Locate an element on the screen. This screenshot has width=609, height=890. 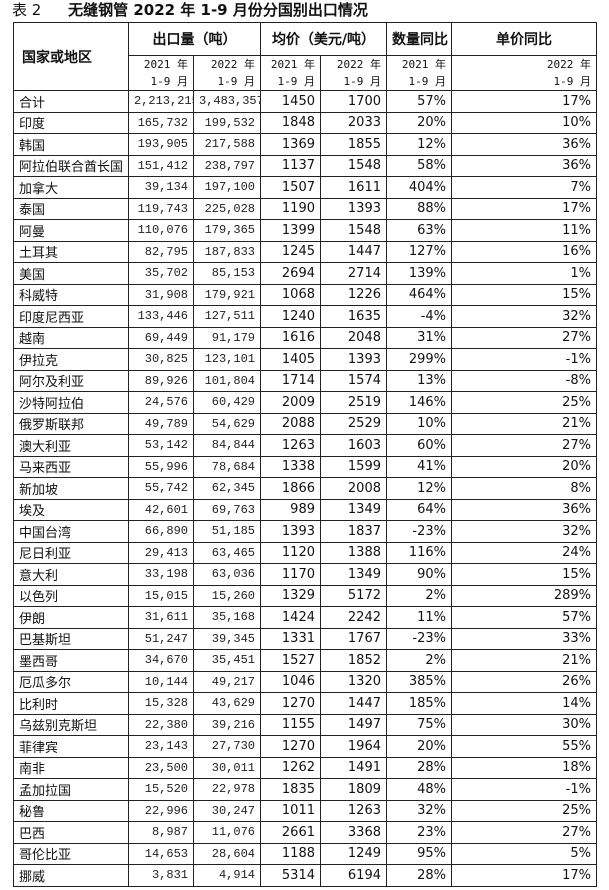
volume-2022: 15,260 is located at coordinates (227, 595).